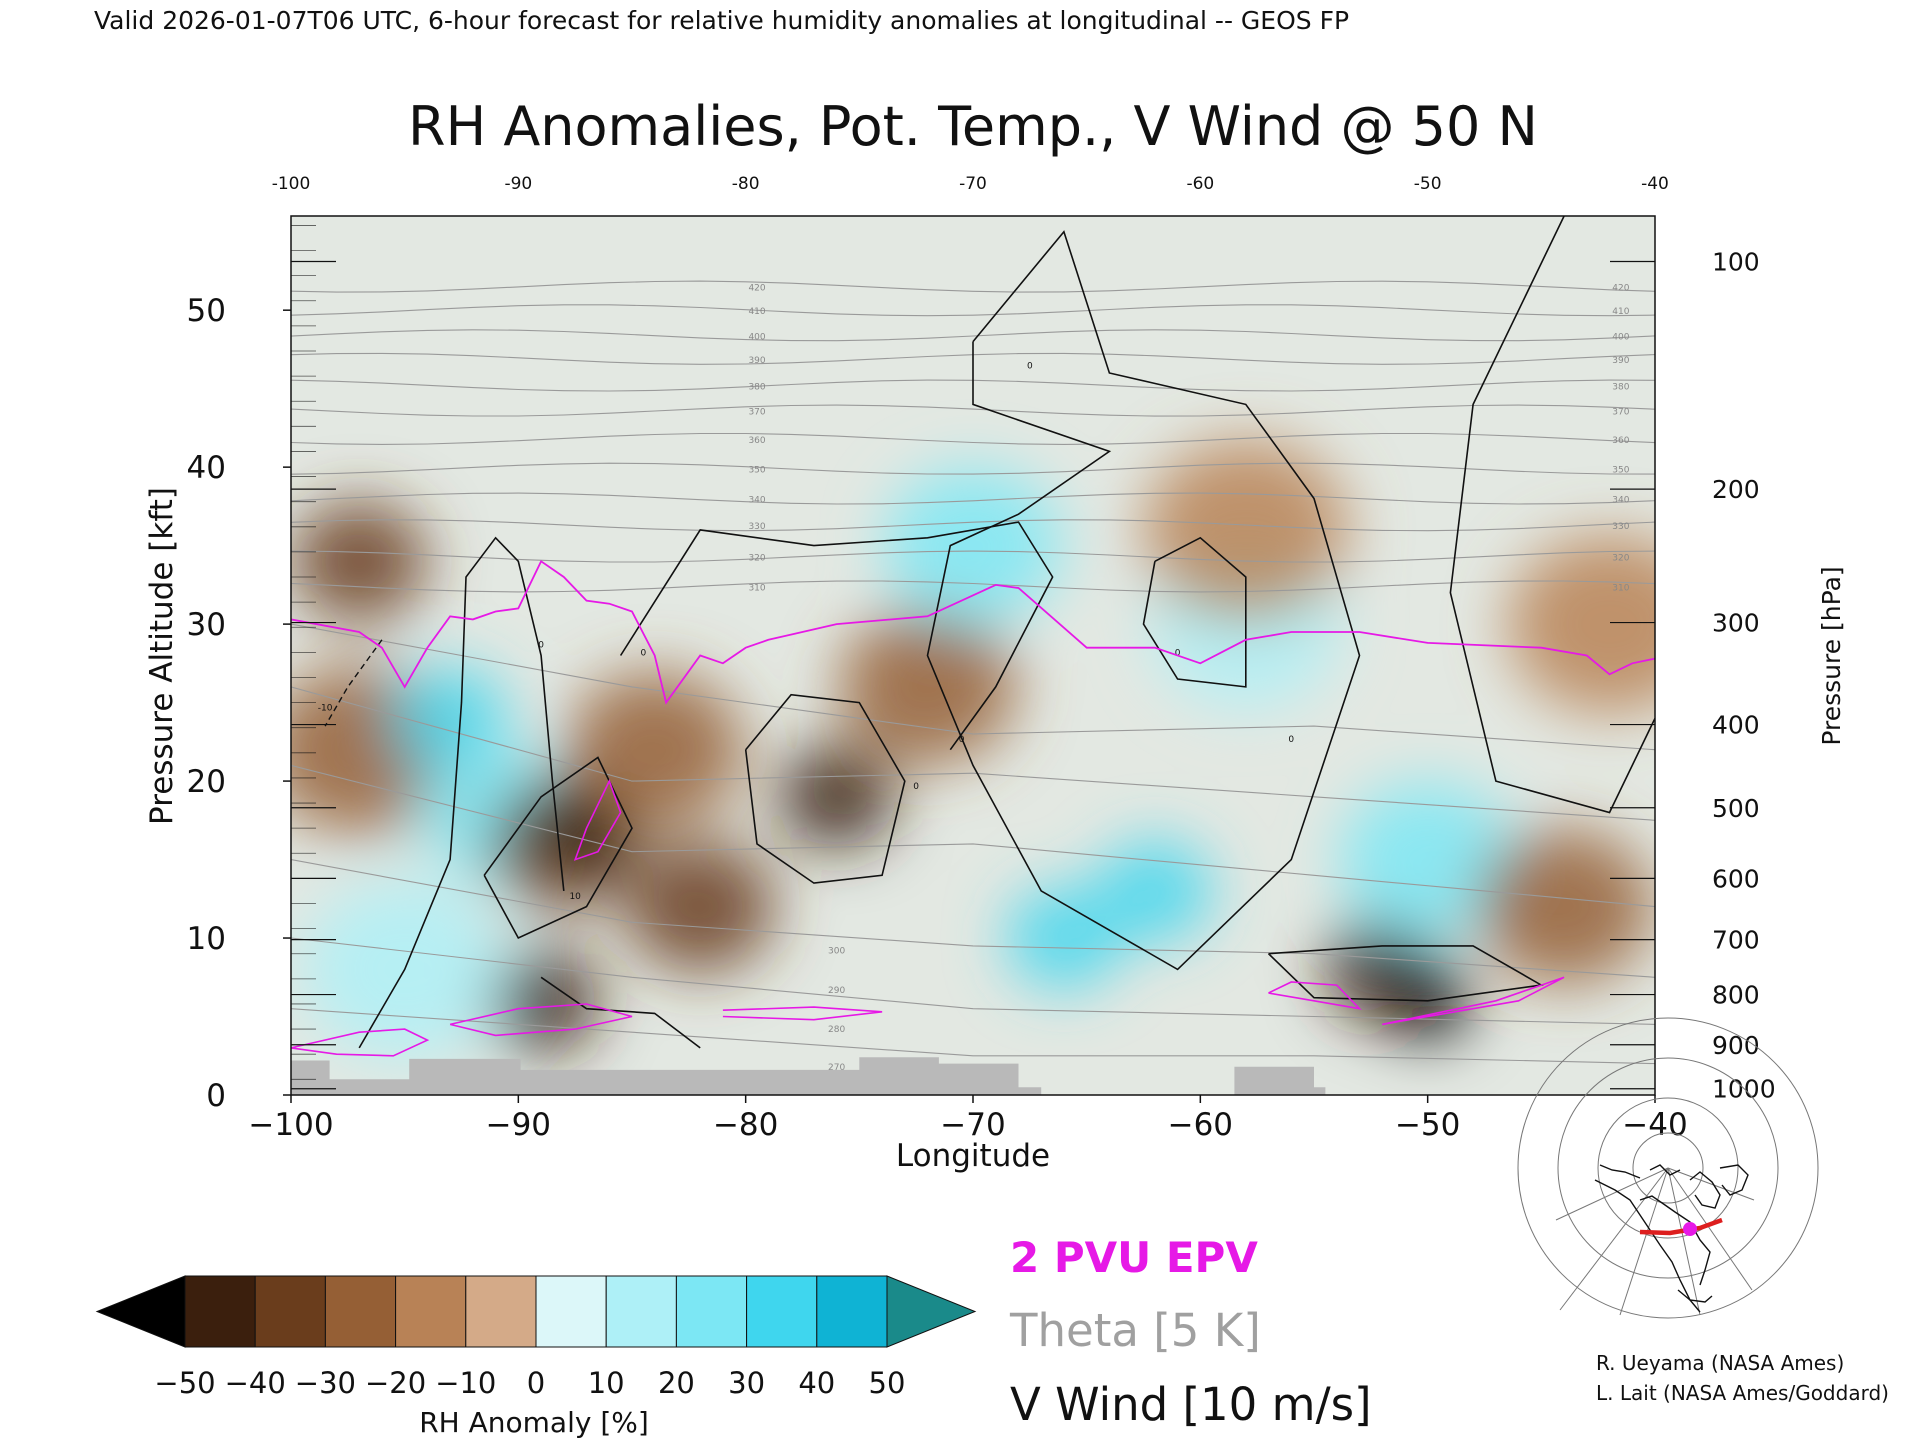  I want to click on x-top-tick-label: -100, so click(291, 184).